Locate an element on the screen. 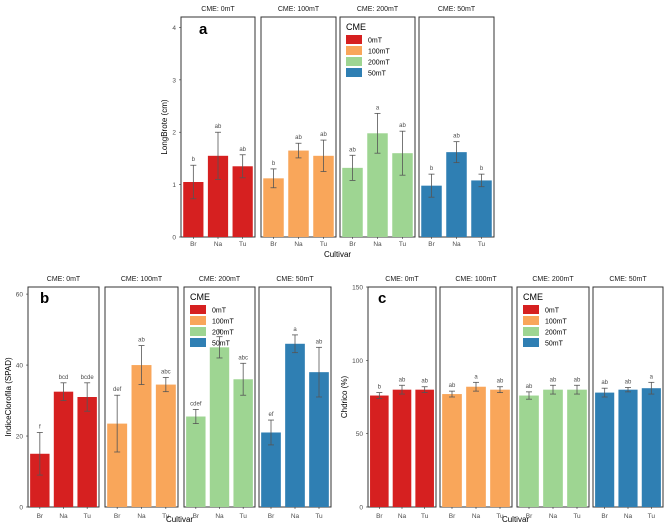 This screenshot has height=527, width=667. y-tick-label: 0 is located at coordinates (21, 508).